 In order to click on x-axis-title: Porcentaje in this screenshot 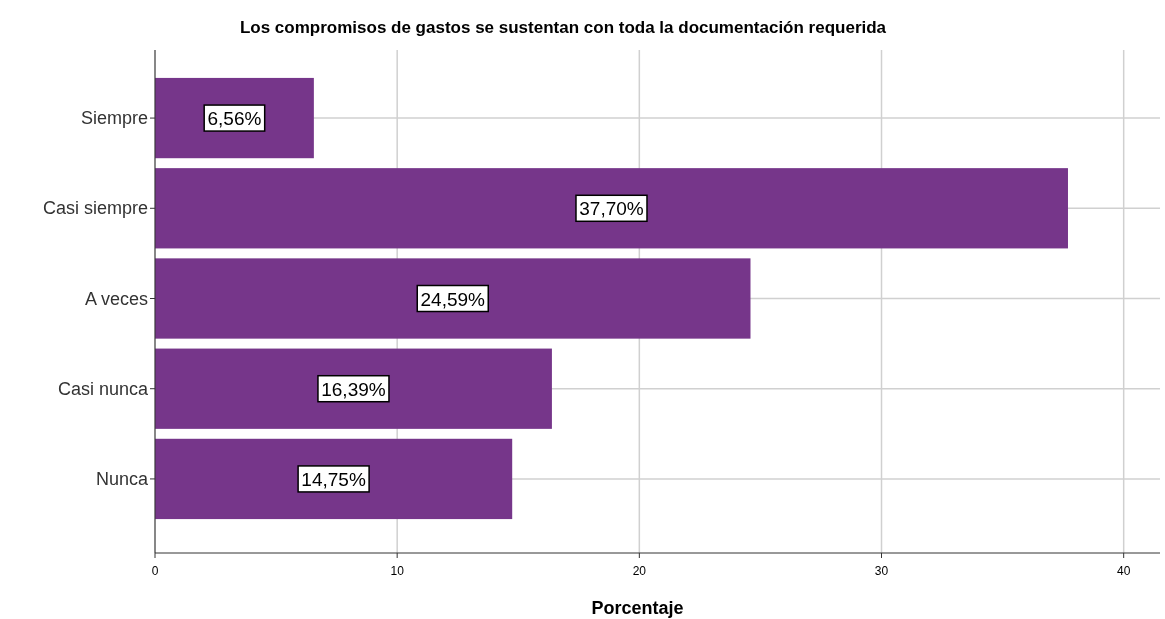, I will do `click(637, 608)`.